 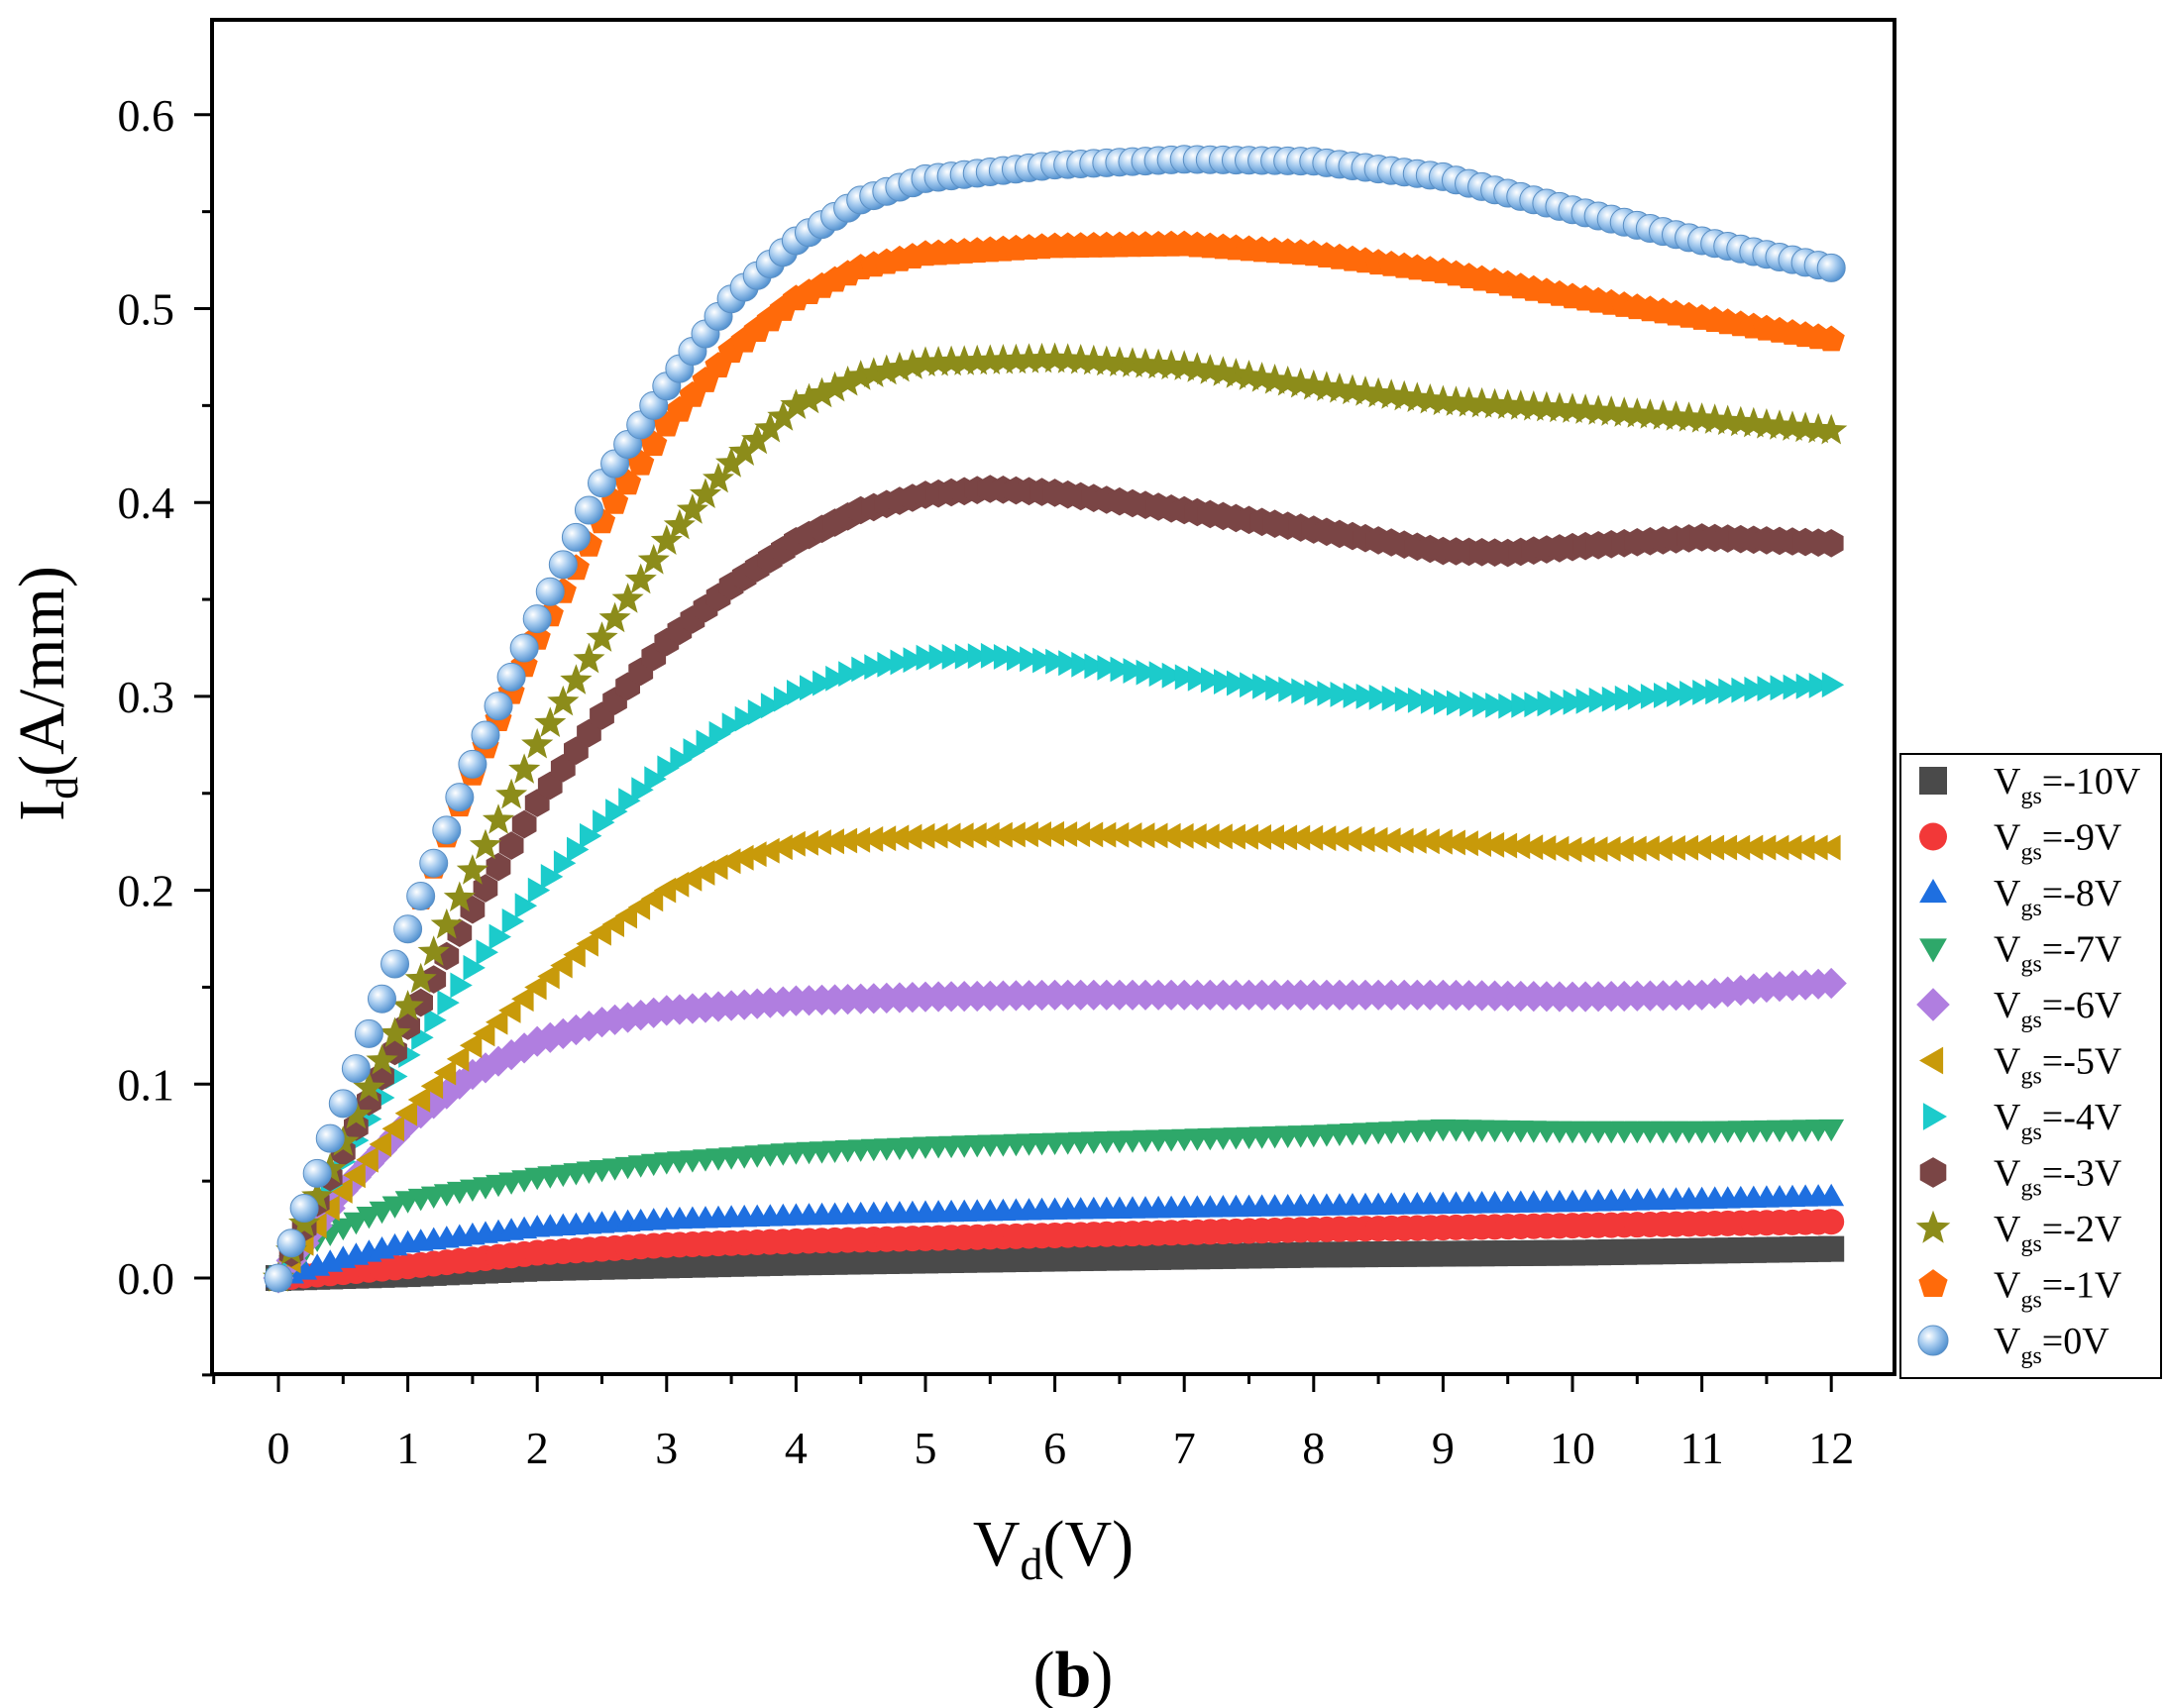 What do you see at coordinates (42, 671) in the screenshot?
I see `y-axis-label-rest: (A/mm)` at bounding box center [42, 671].